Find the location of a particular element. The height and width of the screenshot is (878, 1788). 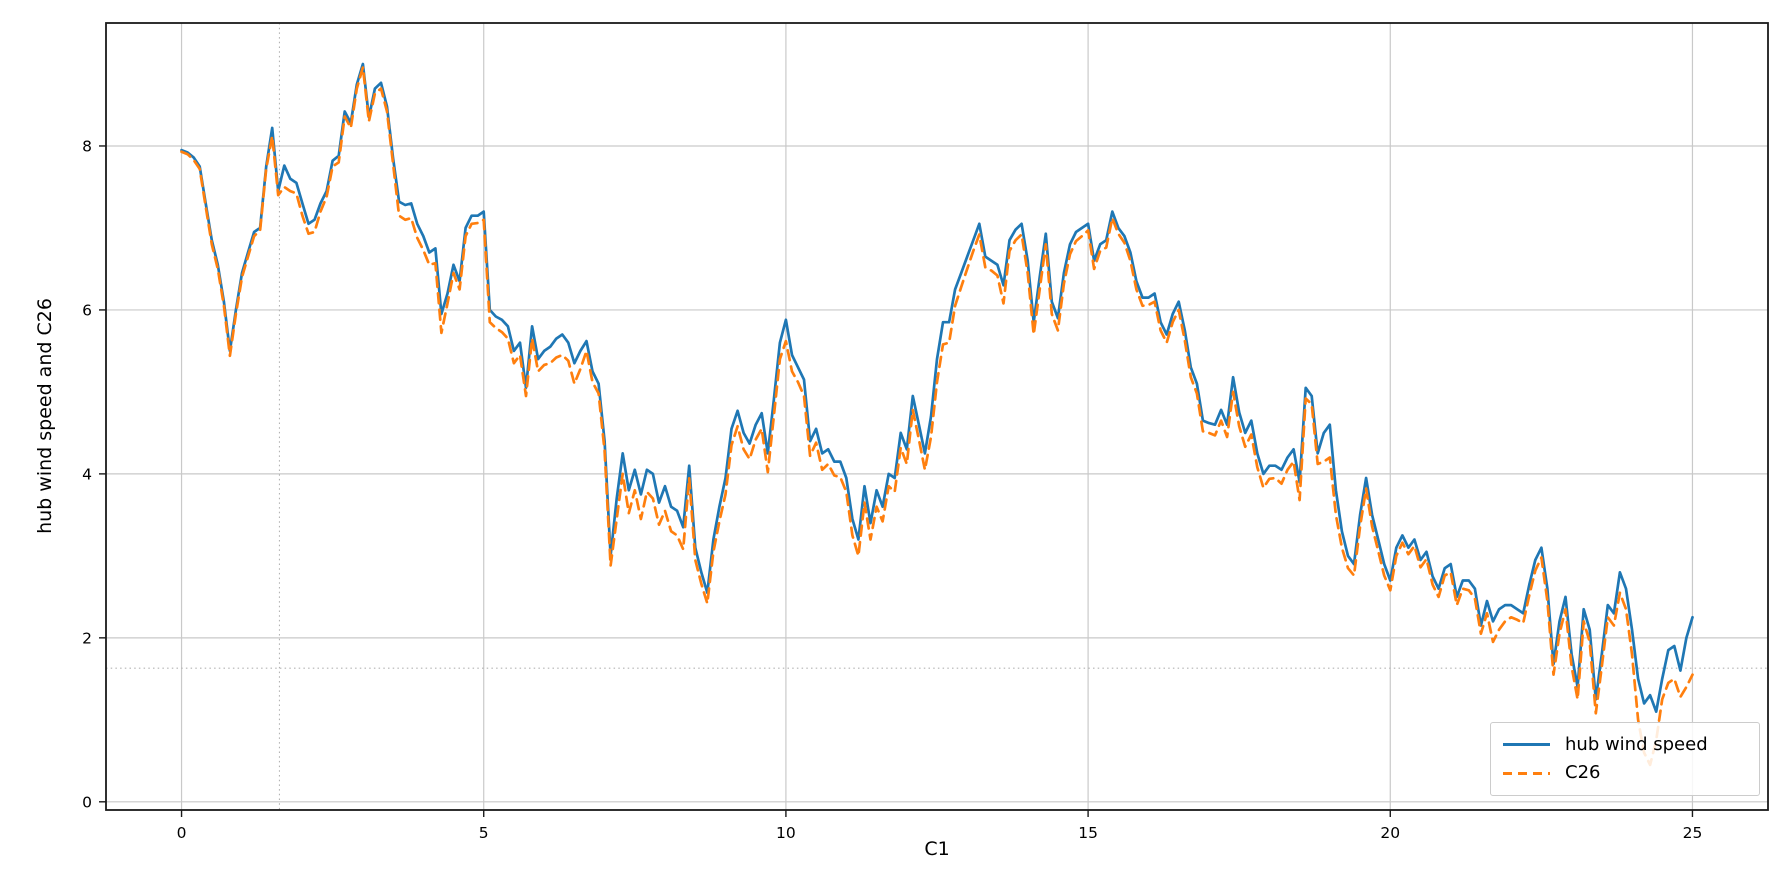

y-tick-label: 4 is located at coordinates (87, 474).